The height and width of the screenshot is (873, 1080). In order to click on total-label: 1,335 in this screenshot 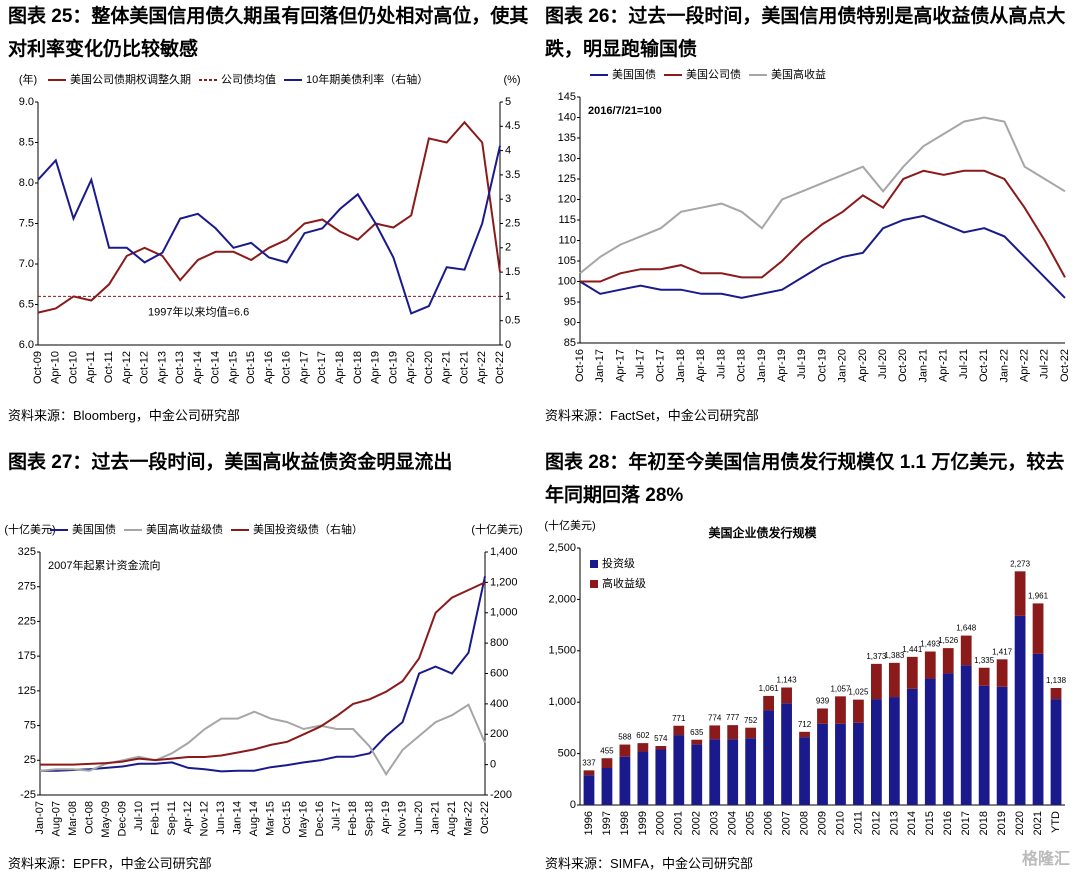, I will do `click(984, 660)`.